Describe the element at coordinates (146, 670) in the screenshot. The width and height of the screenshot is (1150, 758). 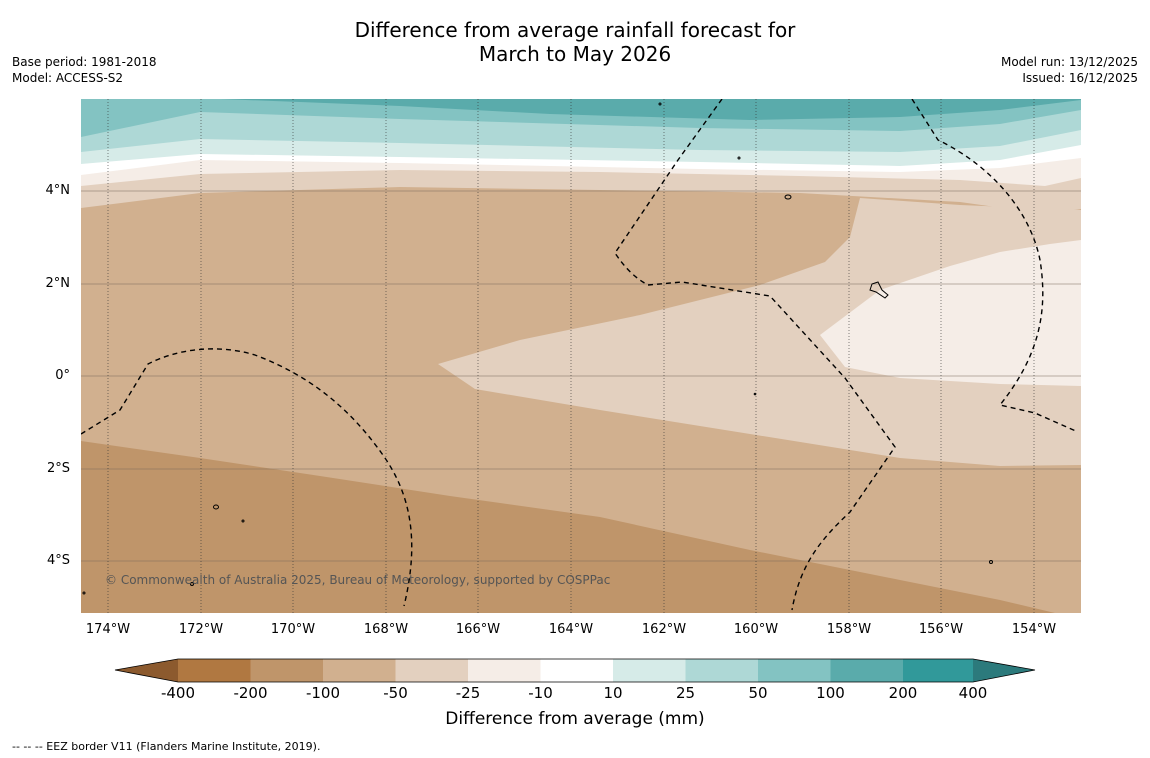
I see `colorbar-extend-left` at that location.